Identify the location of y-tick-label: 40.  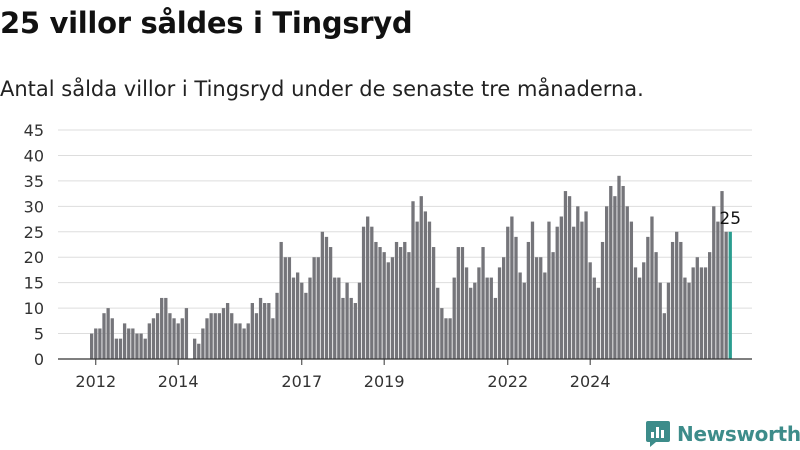
(34, 155).